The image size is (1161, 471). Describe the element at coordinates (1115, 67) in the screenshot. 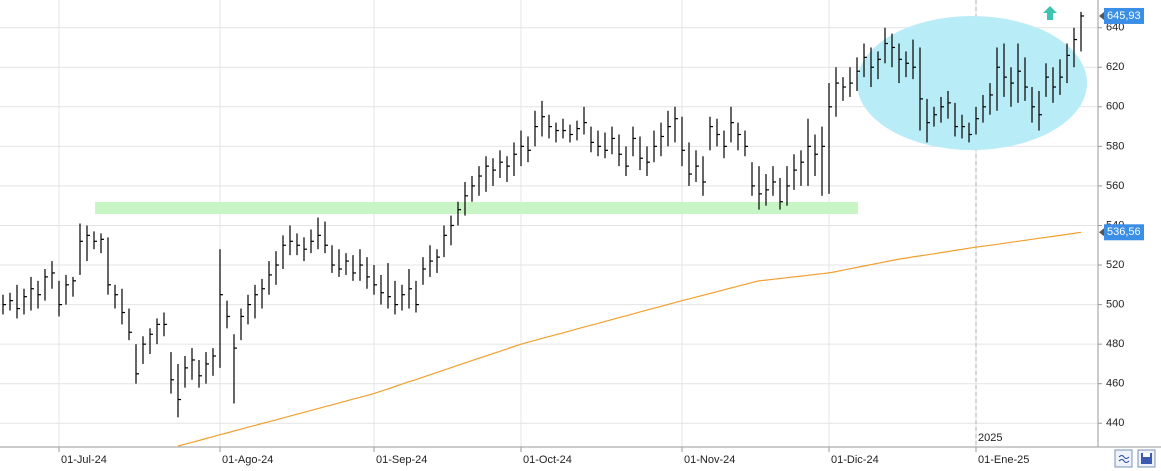

I see `y-tick-label: 620` at that location.